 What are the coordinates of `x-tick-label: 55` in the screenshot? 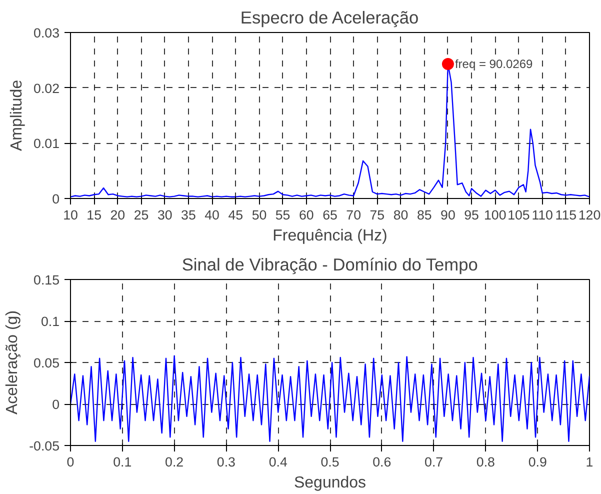 It's located at (282, 215).